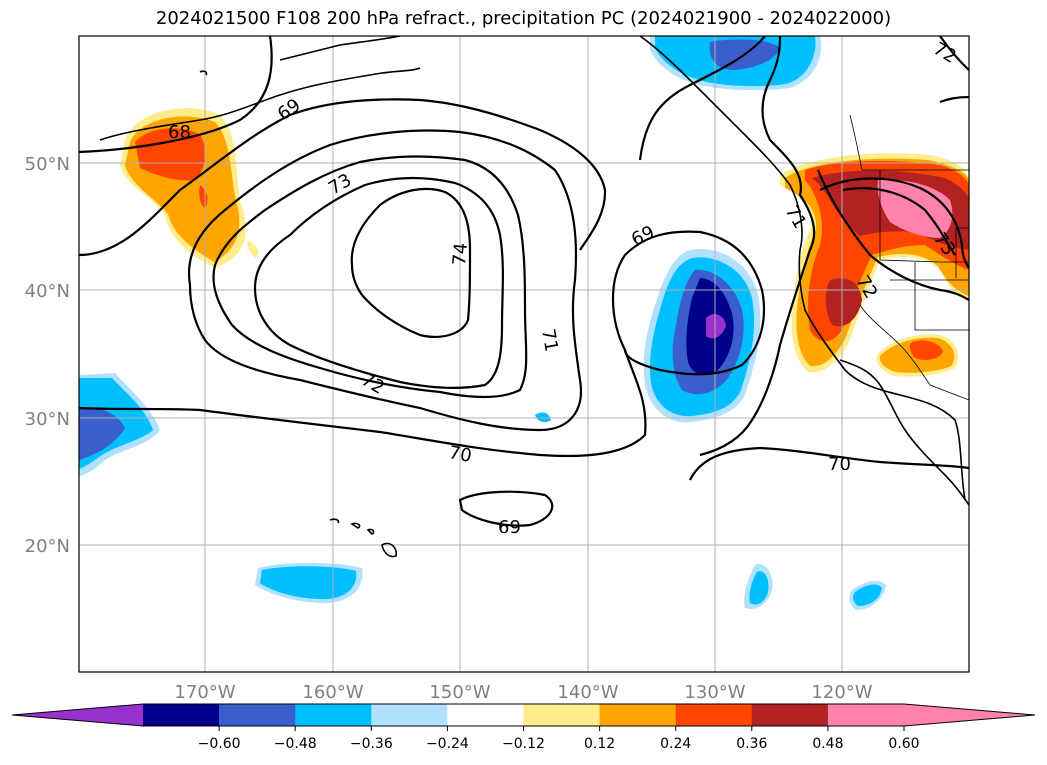 This screenshot has width=1047, height=765. What do you see at coordinates (47, 355) in the screenshot?
I see `latitude-labels: 50°N 40°N 30°N 20°N` at bounding box center [47, 355].